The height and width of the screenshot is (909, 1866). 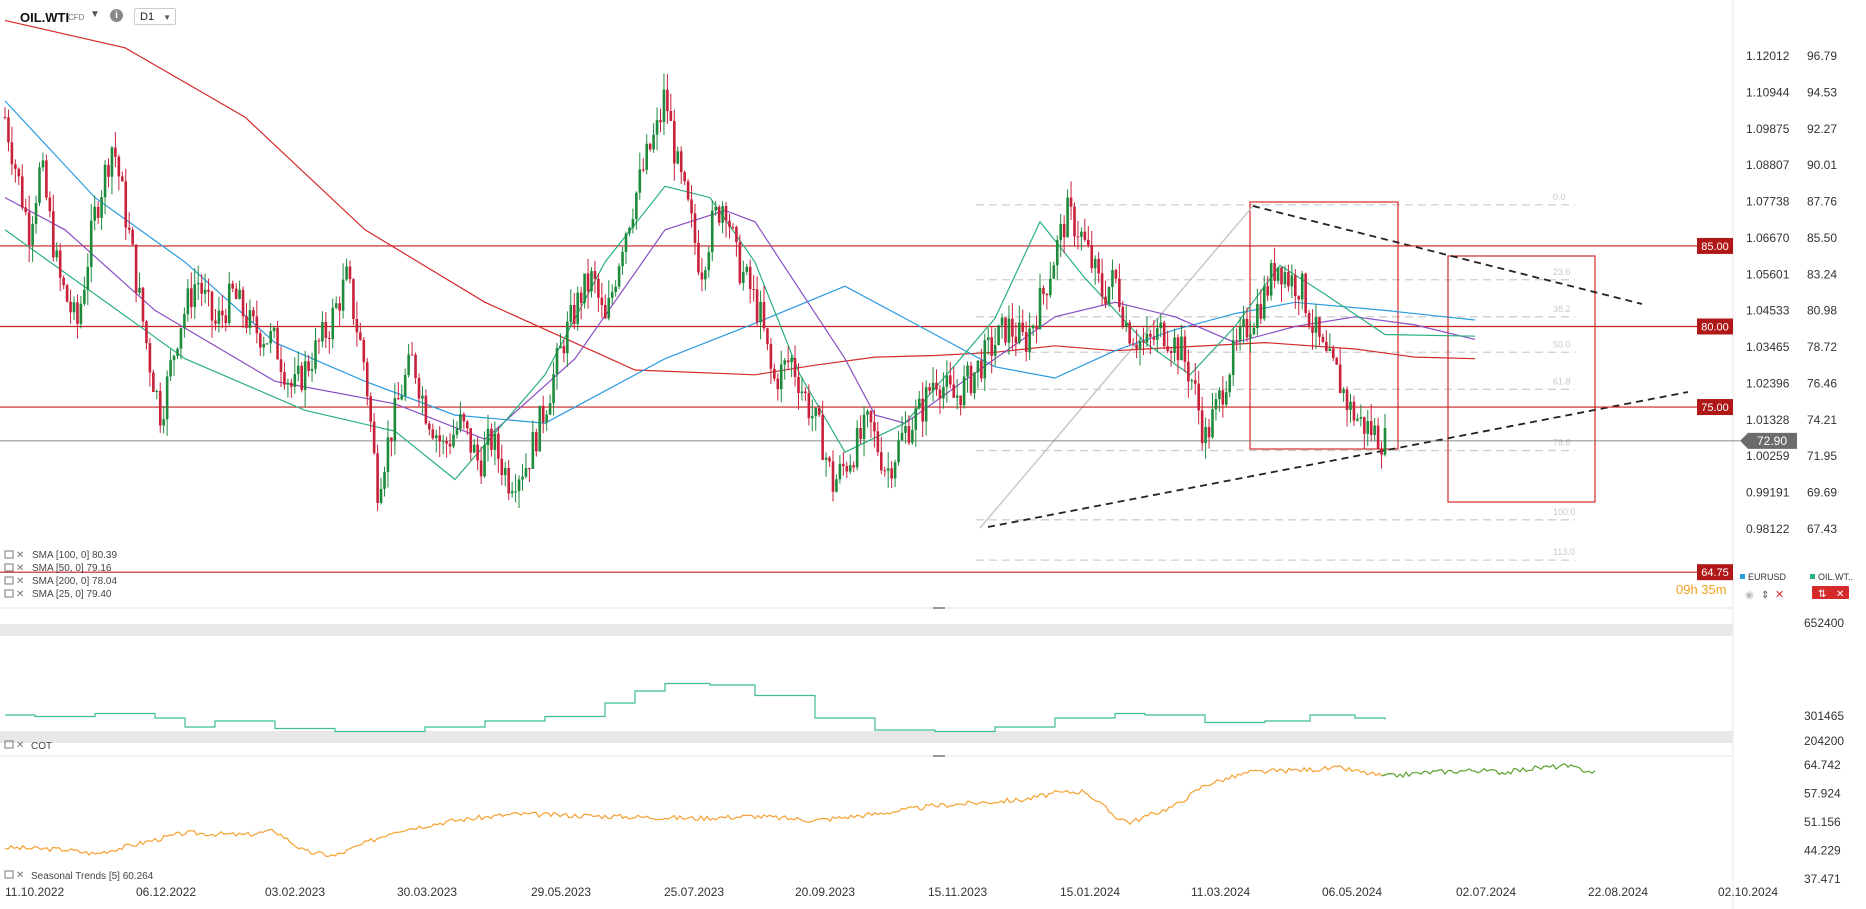 What do you see at coordinates (1559, 197) in the screenshot?
I see `fib-level-label: 0.0` at bounding box center [1559, 197].